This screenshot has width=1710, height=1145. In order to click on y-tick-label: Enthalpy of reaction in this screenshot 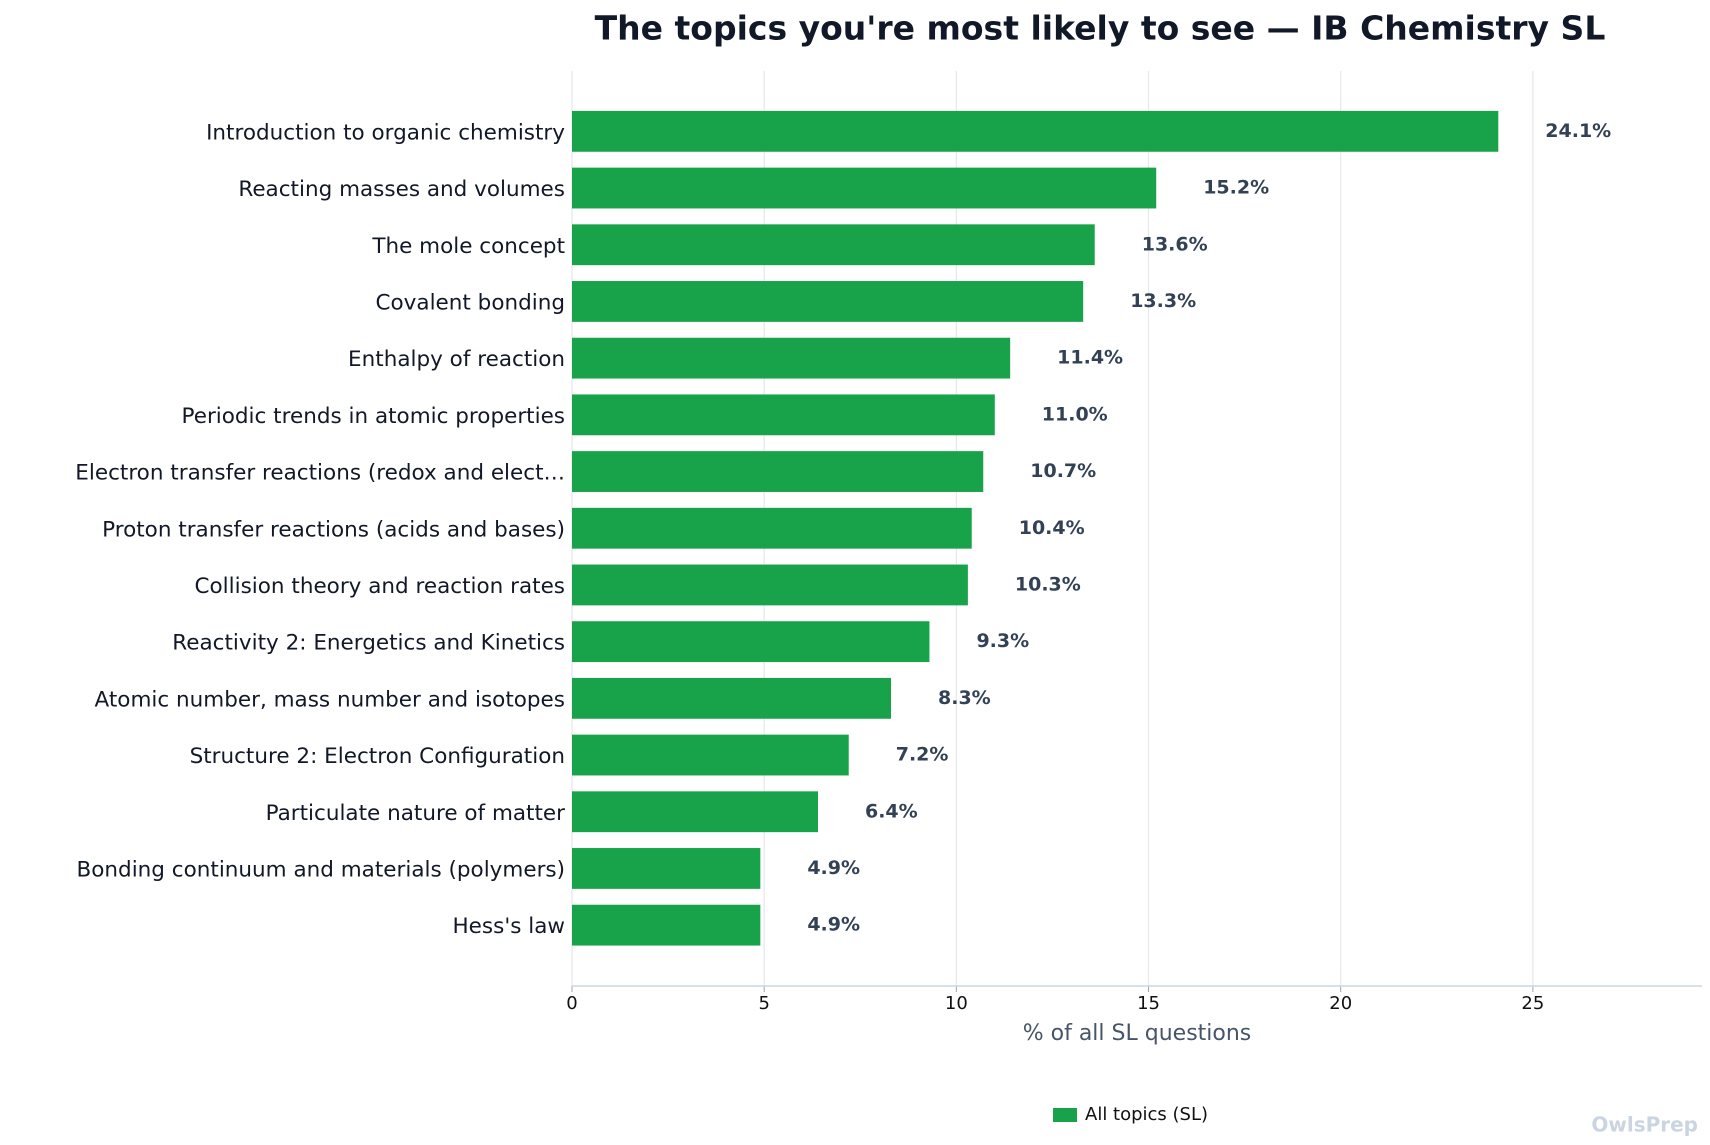, I will do `click(456, 359)`.